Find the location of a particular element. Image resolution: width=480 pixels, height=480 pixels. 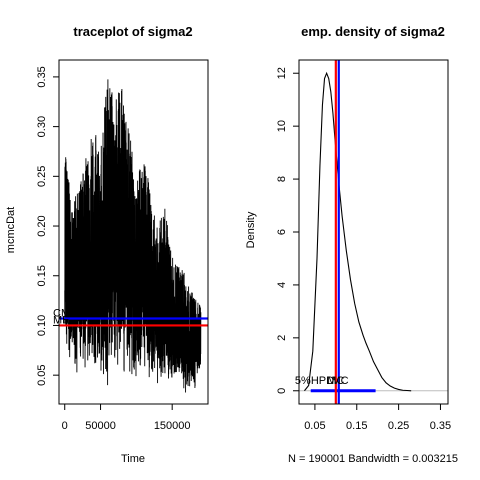

trace-y-tick-label: 0.10 is located at coordinates (42, 325).